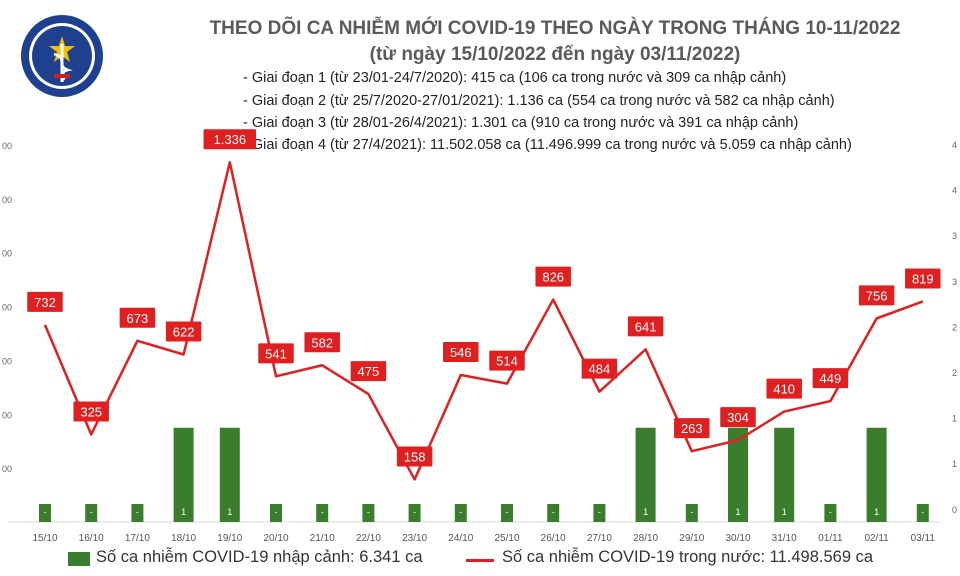  I want to click on legend-line-swatch, so click(480, 560).